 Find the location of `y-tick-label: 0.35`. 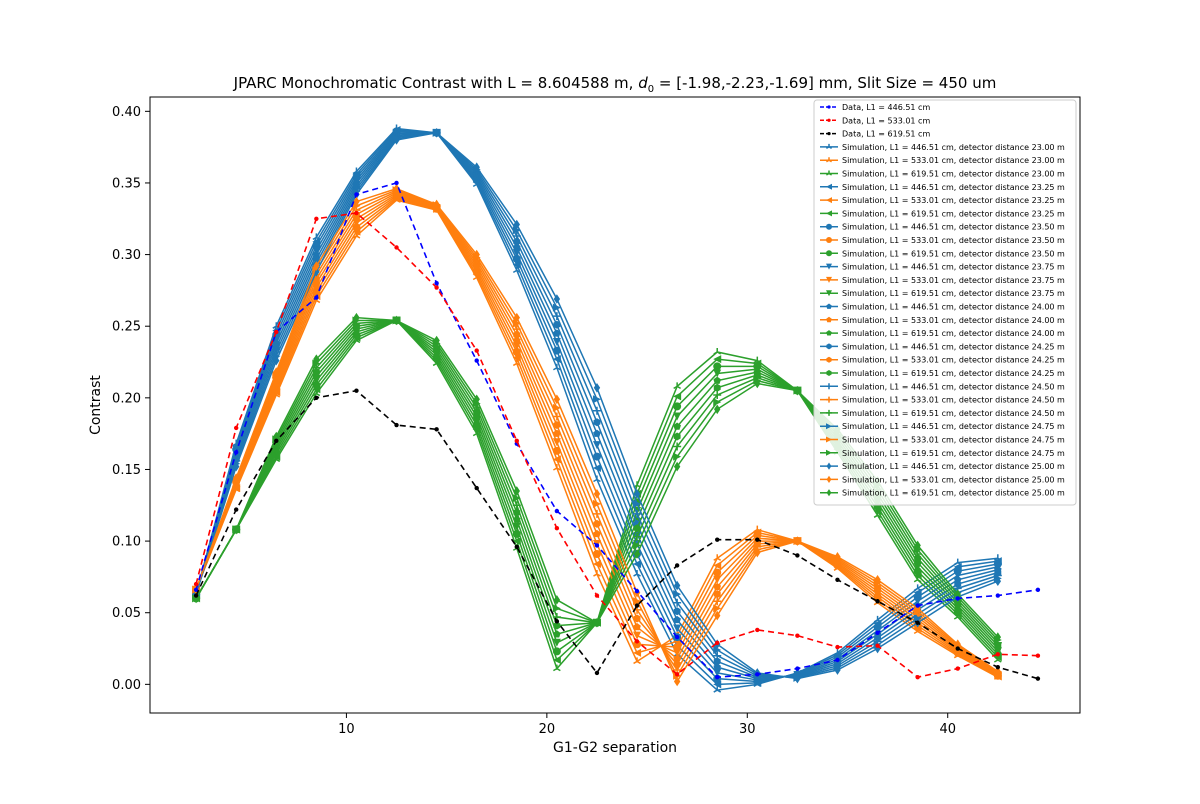

y-tick-label: 0.35 is located at coordinates (126, 183).